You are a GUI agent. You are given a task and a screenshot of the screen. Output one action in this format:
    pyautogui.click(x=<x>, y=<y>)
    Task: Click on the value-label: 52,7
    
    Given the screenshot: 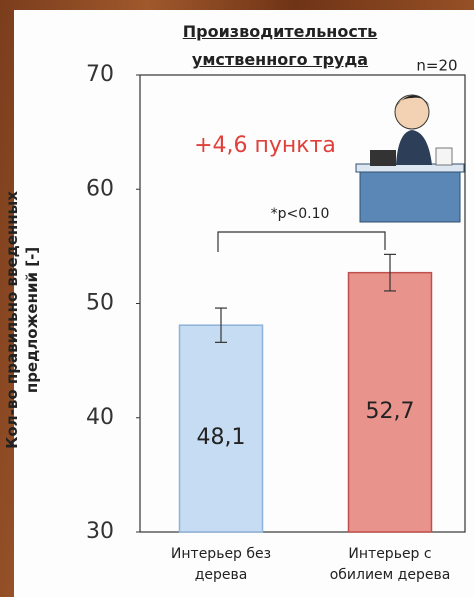 What is the action you would take?
    pyautogui.click(x=390, y=411)
    